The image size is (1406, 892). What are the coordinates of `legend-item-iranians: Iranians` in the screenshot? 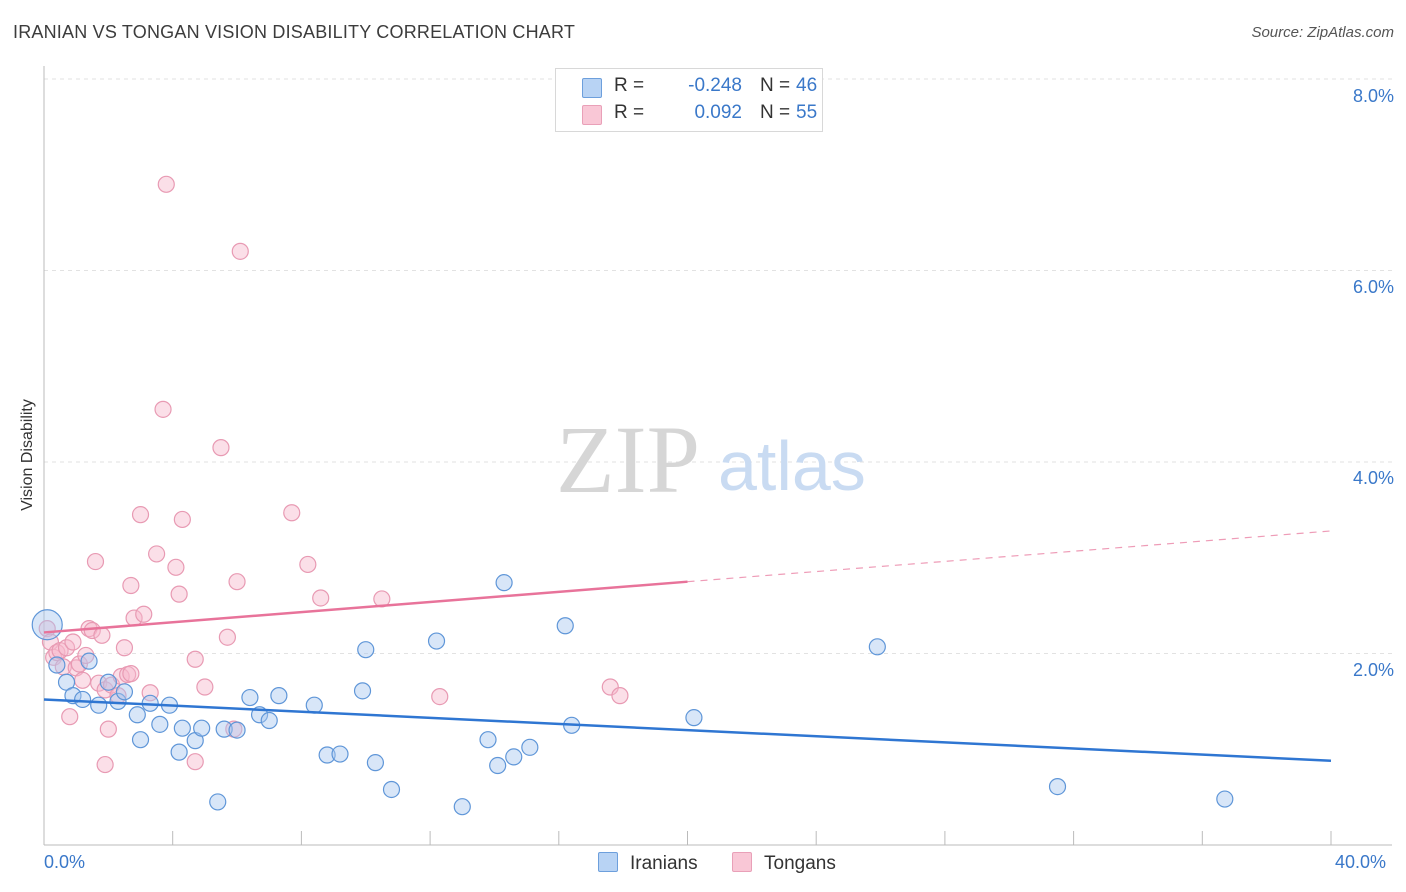 It's located at (648, 863).